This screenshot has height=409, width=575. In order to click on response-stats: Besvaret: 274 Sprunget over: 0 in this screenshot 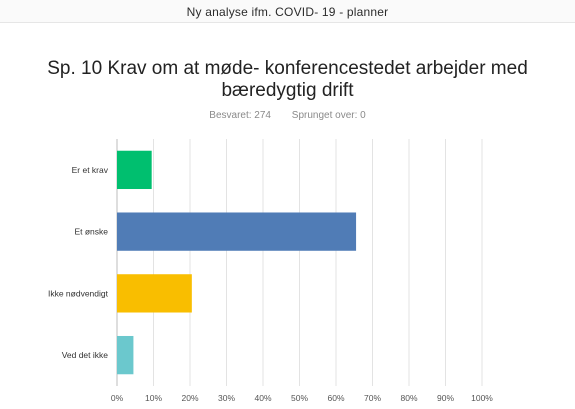, I will do `click(287, 115)`.